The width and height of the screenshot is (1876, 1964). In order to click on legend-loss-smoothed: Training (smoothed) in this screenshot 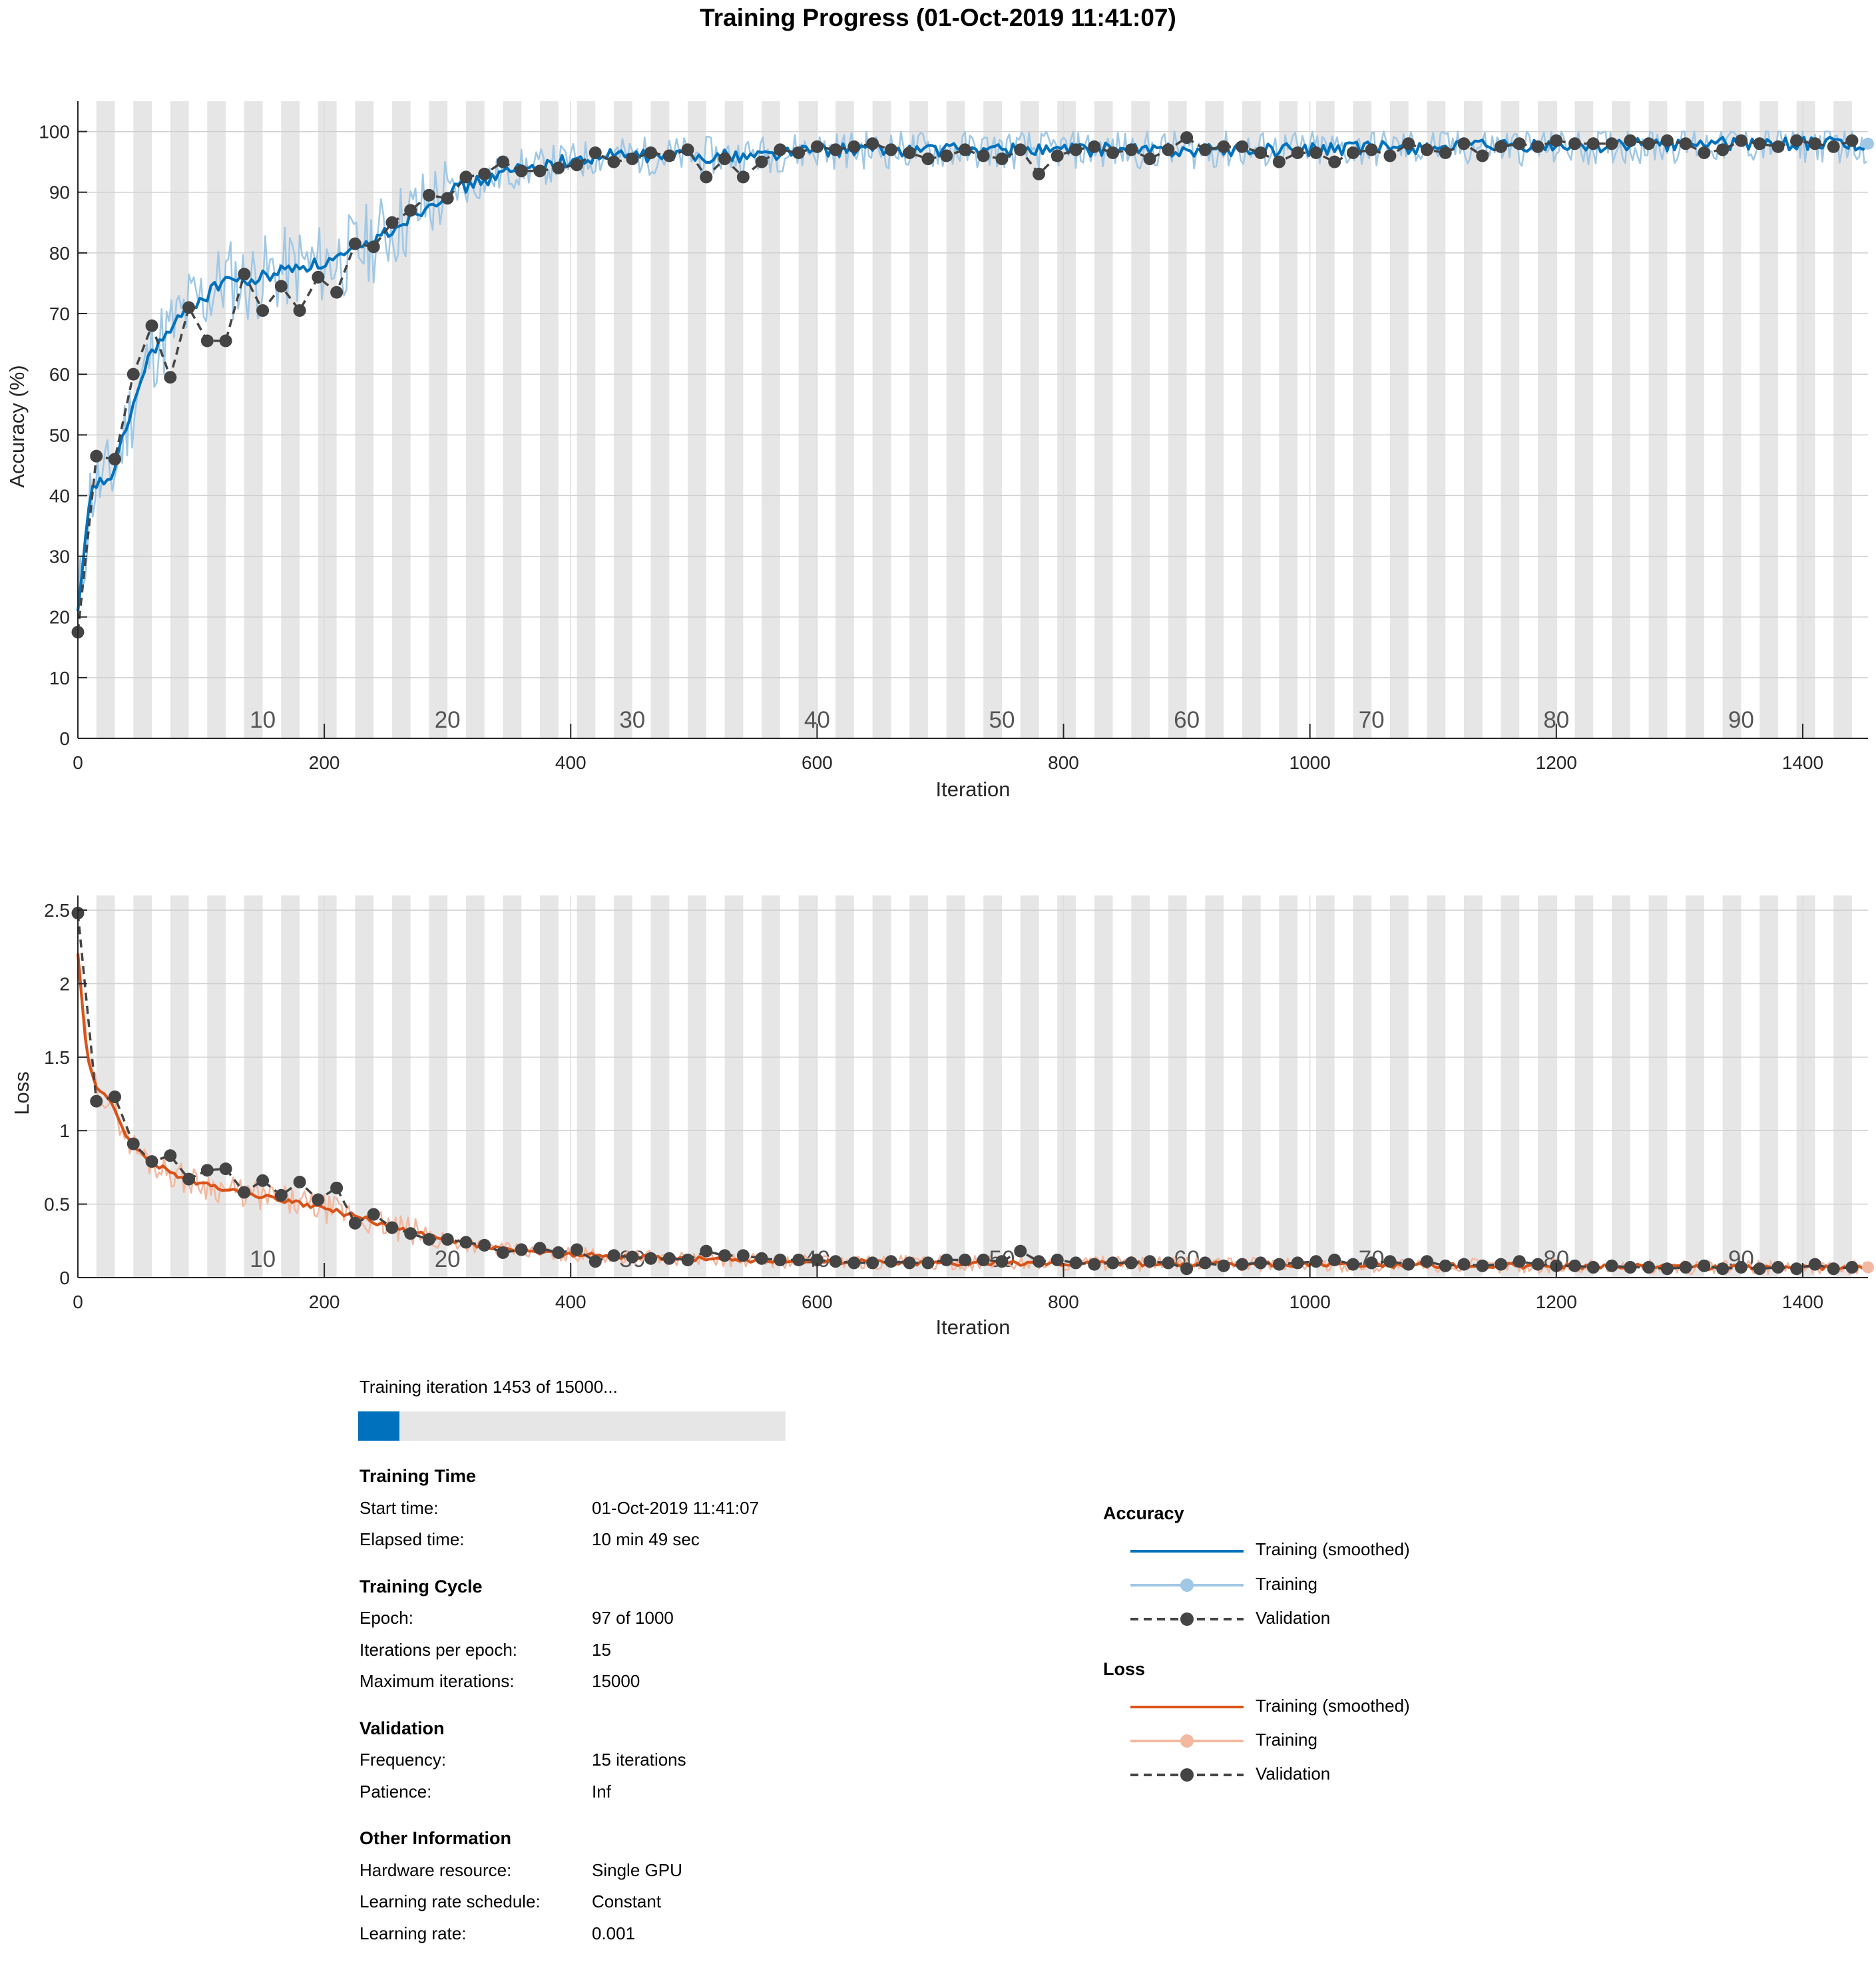, I will do `click(1333, 1706)`.